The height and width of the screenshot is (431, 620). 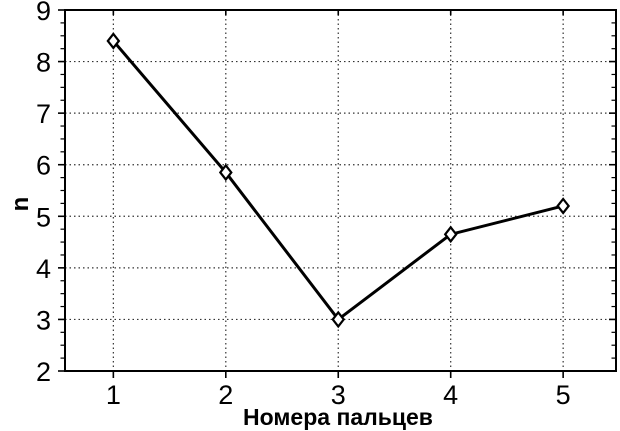 What do you see at coordinates (43, 114) in the screenshot?
I see `y-tick-label: 7` at bounding box center [43, 114].